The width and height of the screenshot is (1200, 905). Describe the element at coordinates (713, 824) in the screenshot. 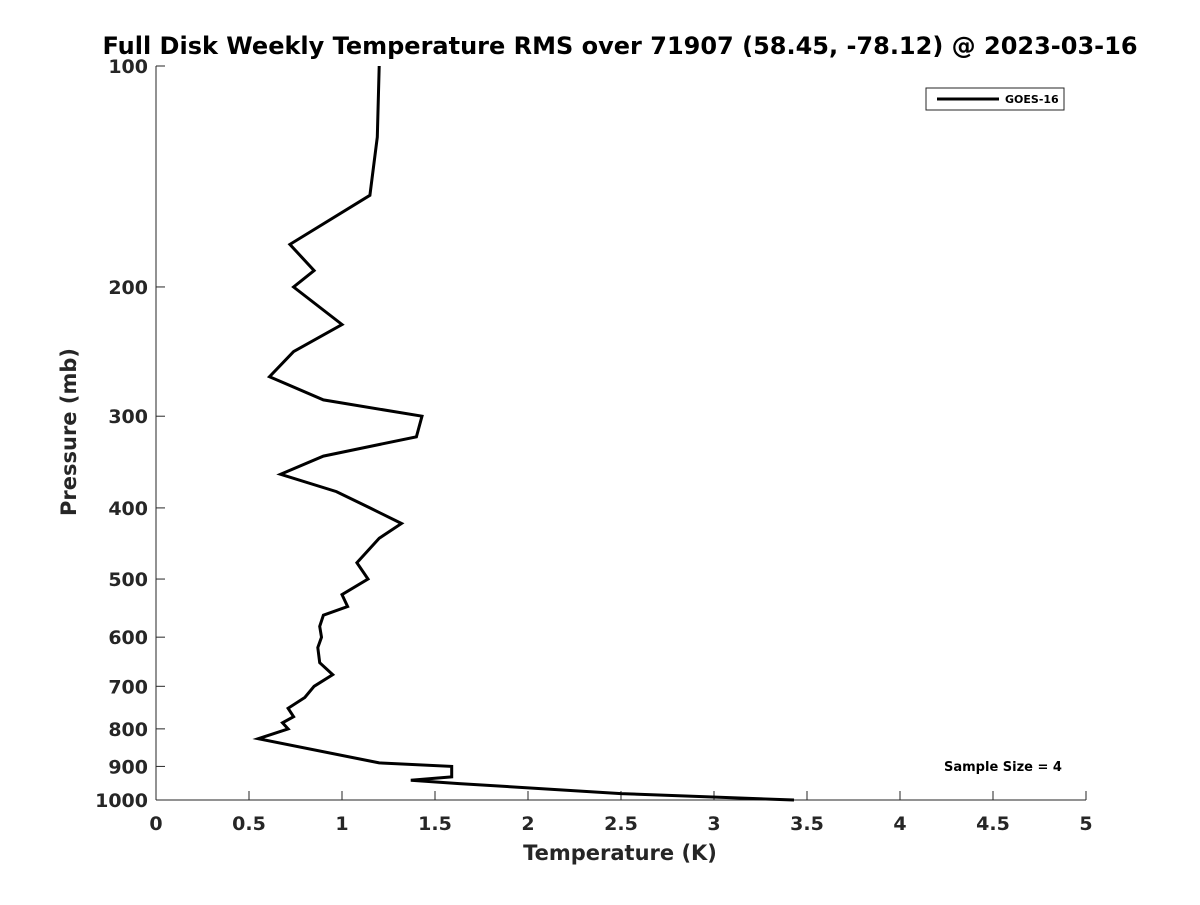

I see `x-tick-label: 3` at that location.